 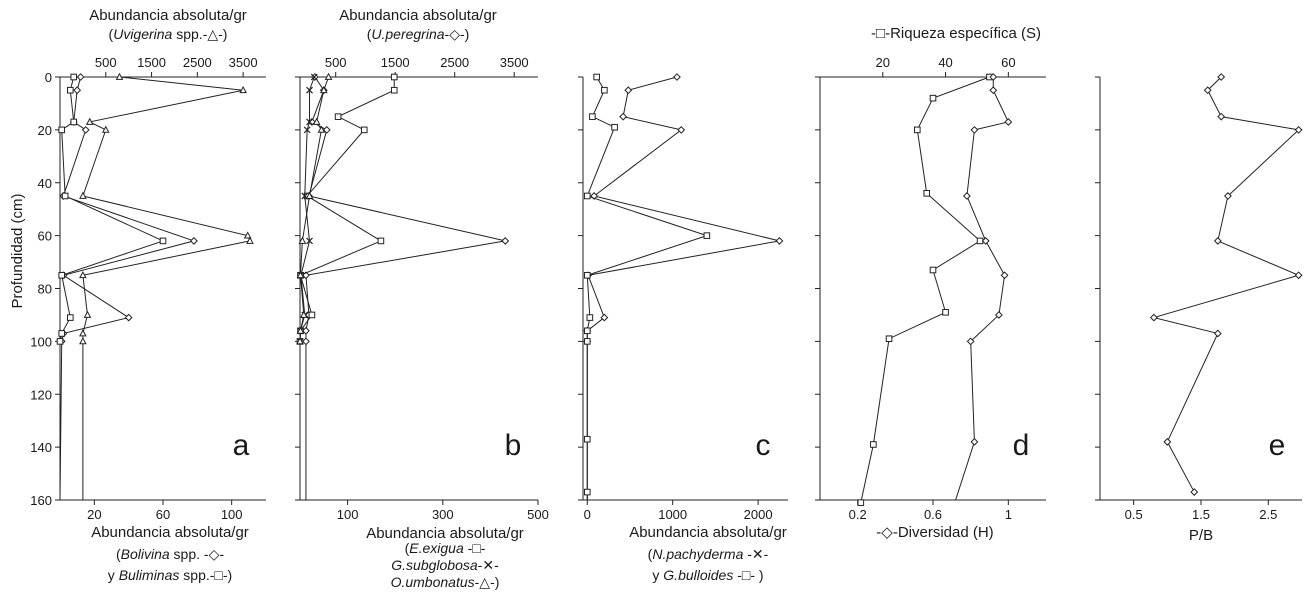 I want to click on y-tick-label: 140, so click(x=41, y=447).